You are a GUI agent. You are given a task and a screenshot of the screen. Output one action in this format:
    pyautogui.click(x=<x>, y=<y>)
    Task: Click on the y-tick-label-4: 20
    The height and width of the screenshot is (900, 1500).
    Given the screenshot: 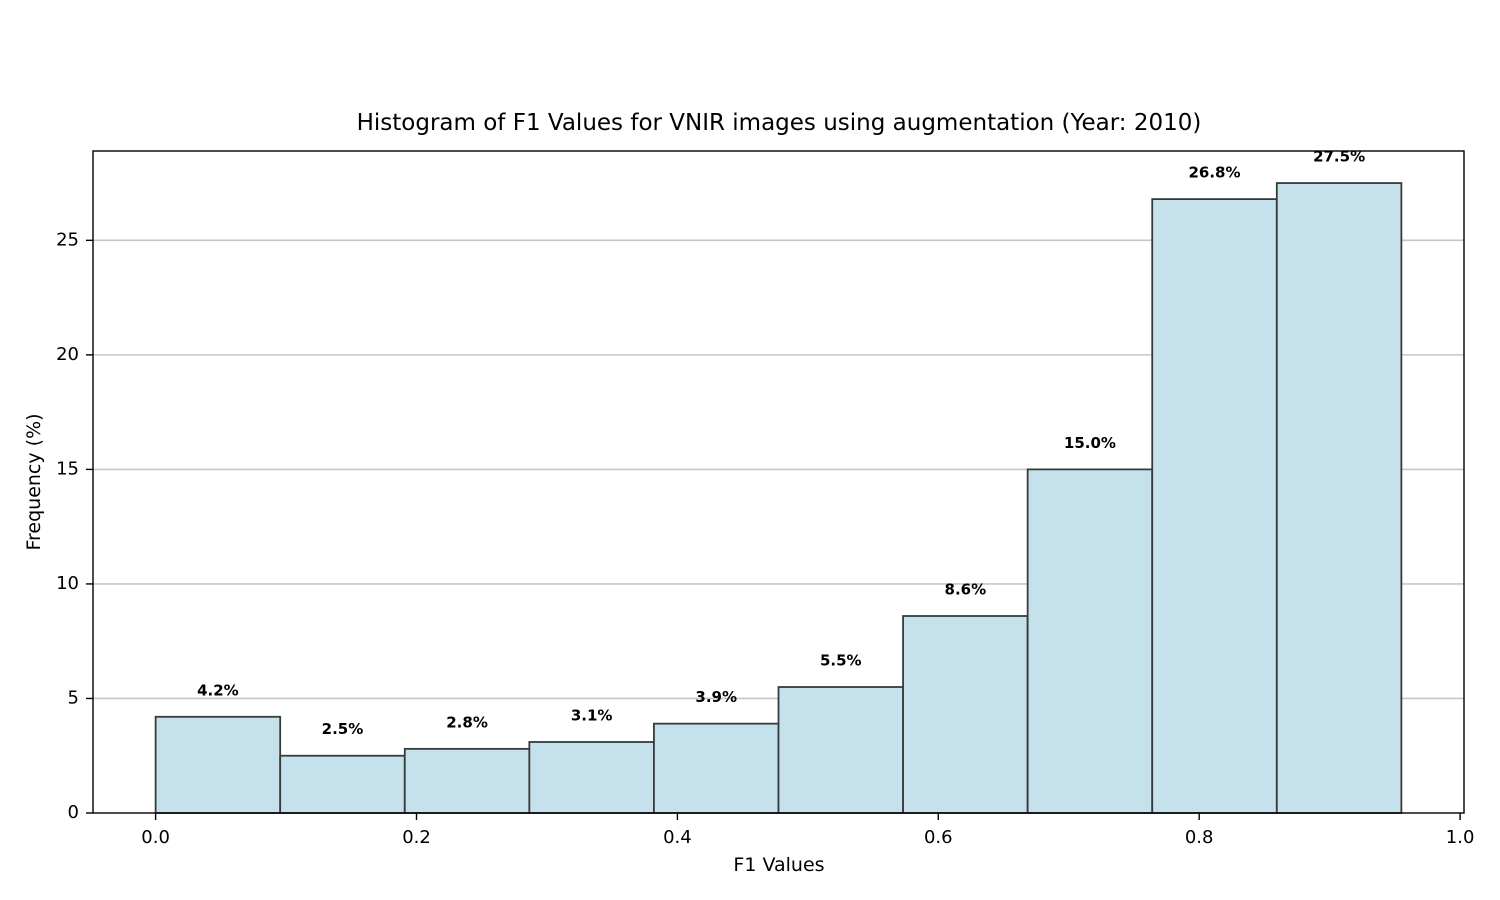 What is the action you would take?
    pyautogui.click(x=67, y=354)
    